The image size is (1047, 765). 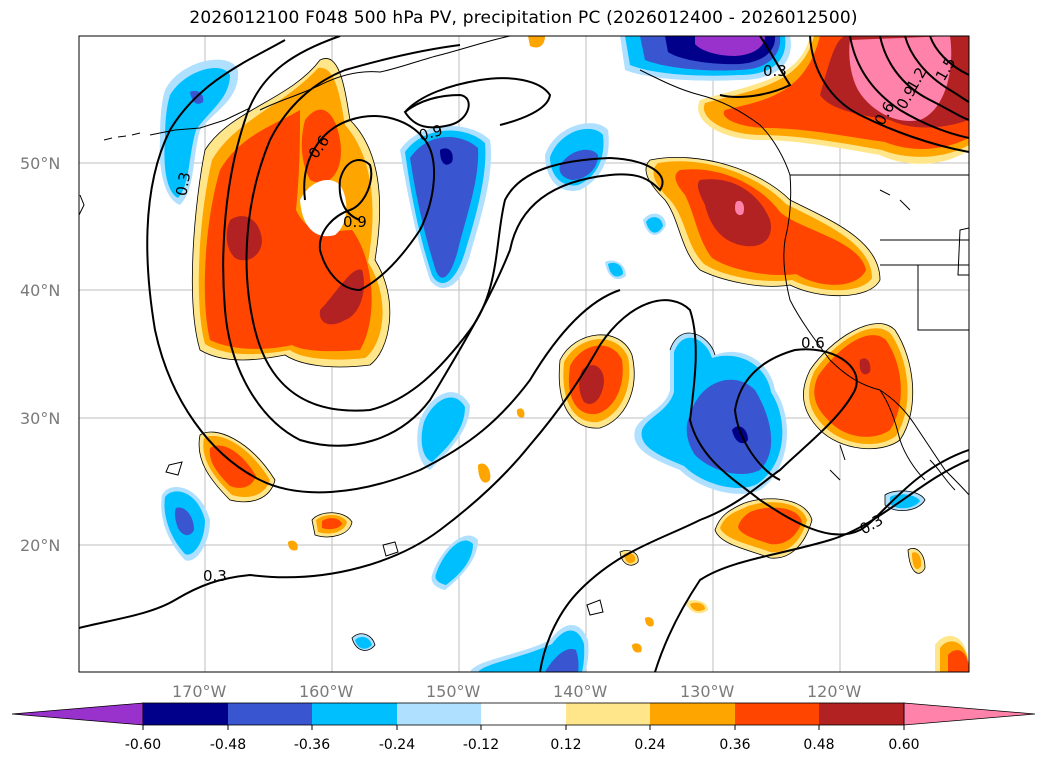 What do you see at coordinates (577, 157) in the screenshot?
I see `precip-negative-ne-small` at bounding box center [577, 157].